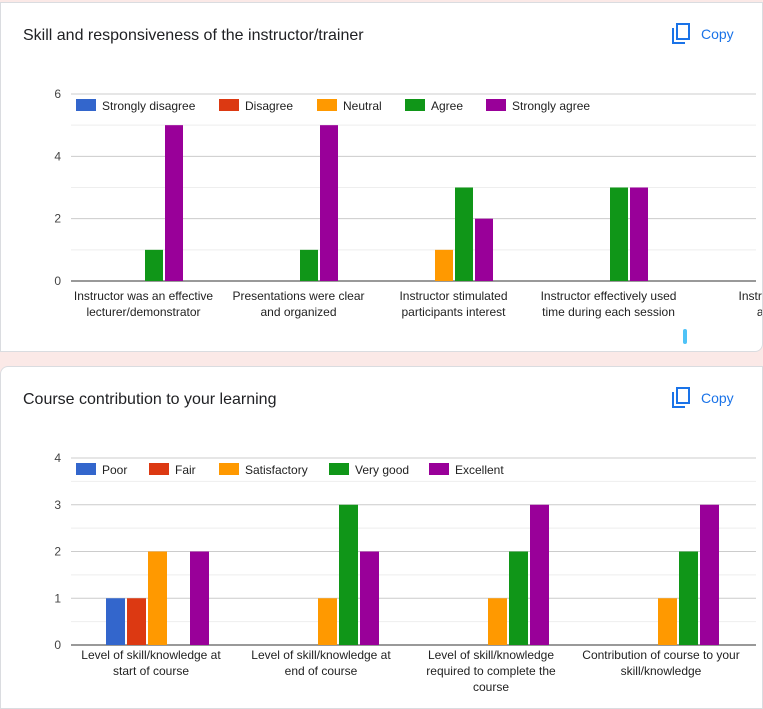 The height and width of the screenshot is (709, 763). Describe the element at coordinates (760, 312) in the screenshot. I see `x-category-label: an` at that location.